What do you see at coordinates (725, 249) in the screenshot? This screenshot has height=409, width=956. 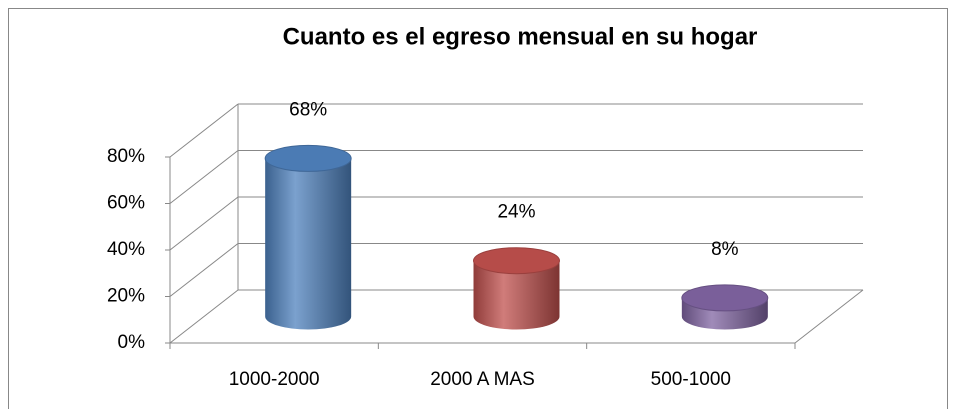 I see `data-label: 8%` at bounding box center [725, 249].